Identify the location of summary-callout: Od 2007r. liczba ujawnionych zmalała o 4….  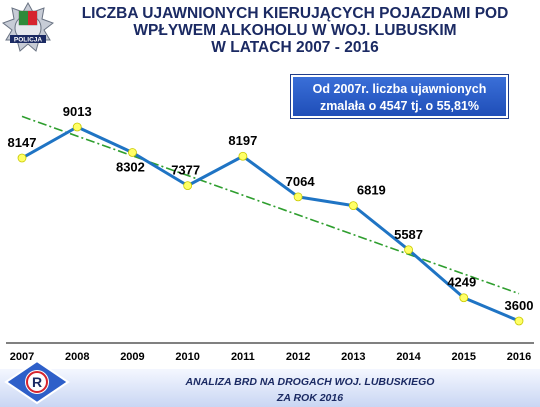
(399, 96).